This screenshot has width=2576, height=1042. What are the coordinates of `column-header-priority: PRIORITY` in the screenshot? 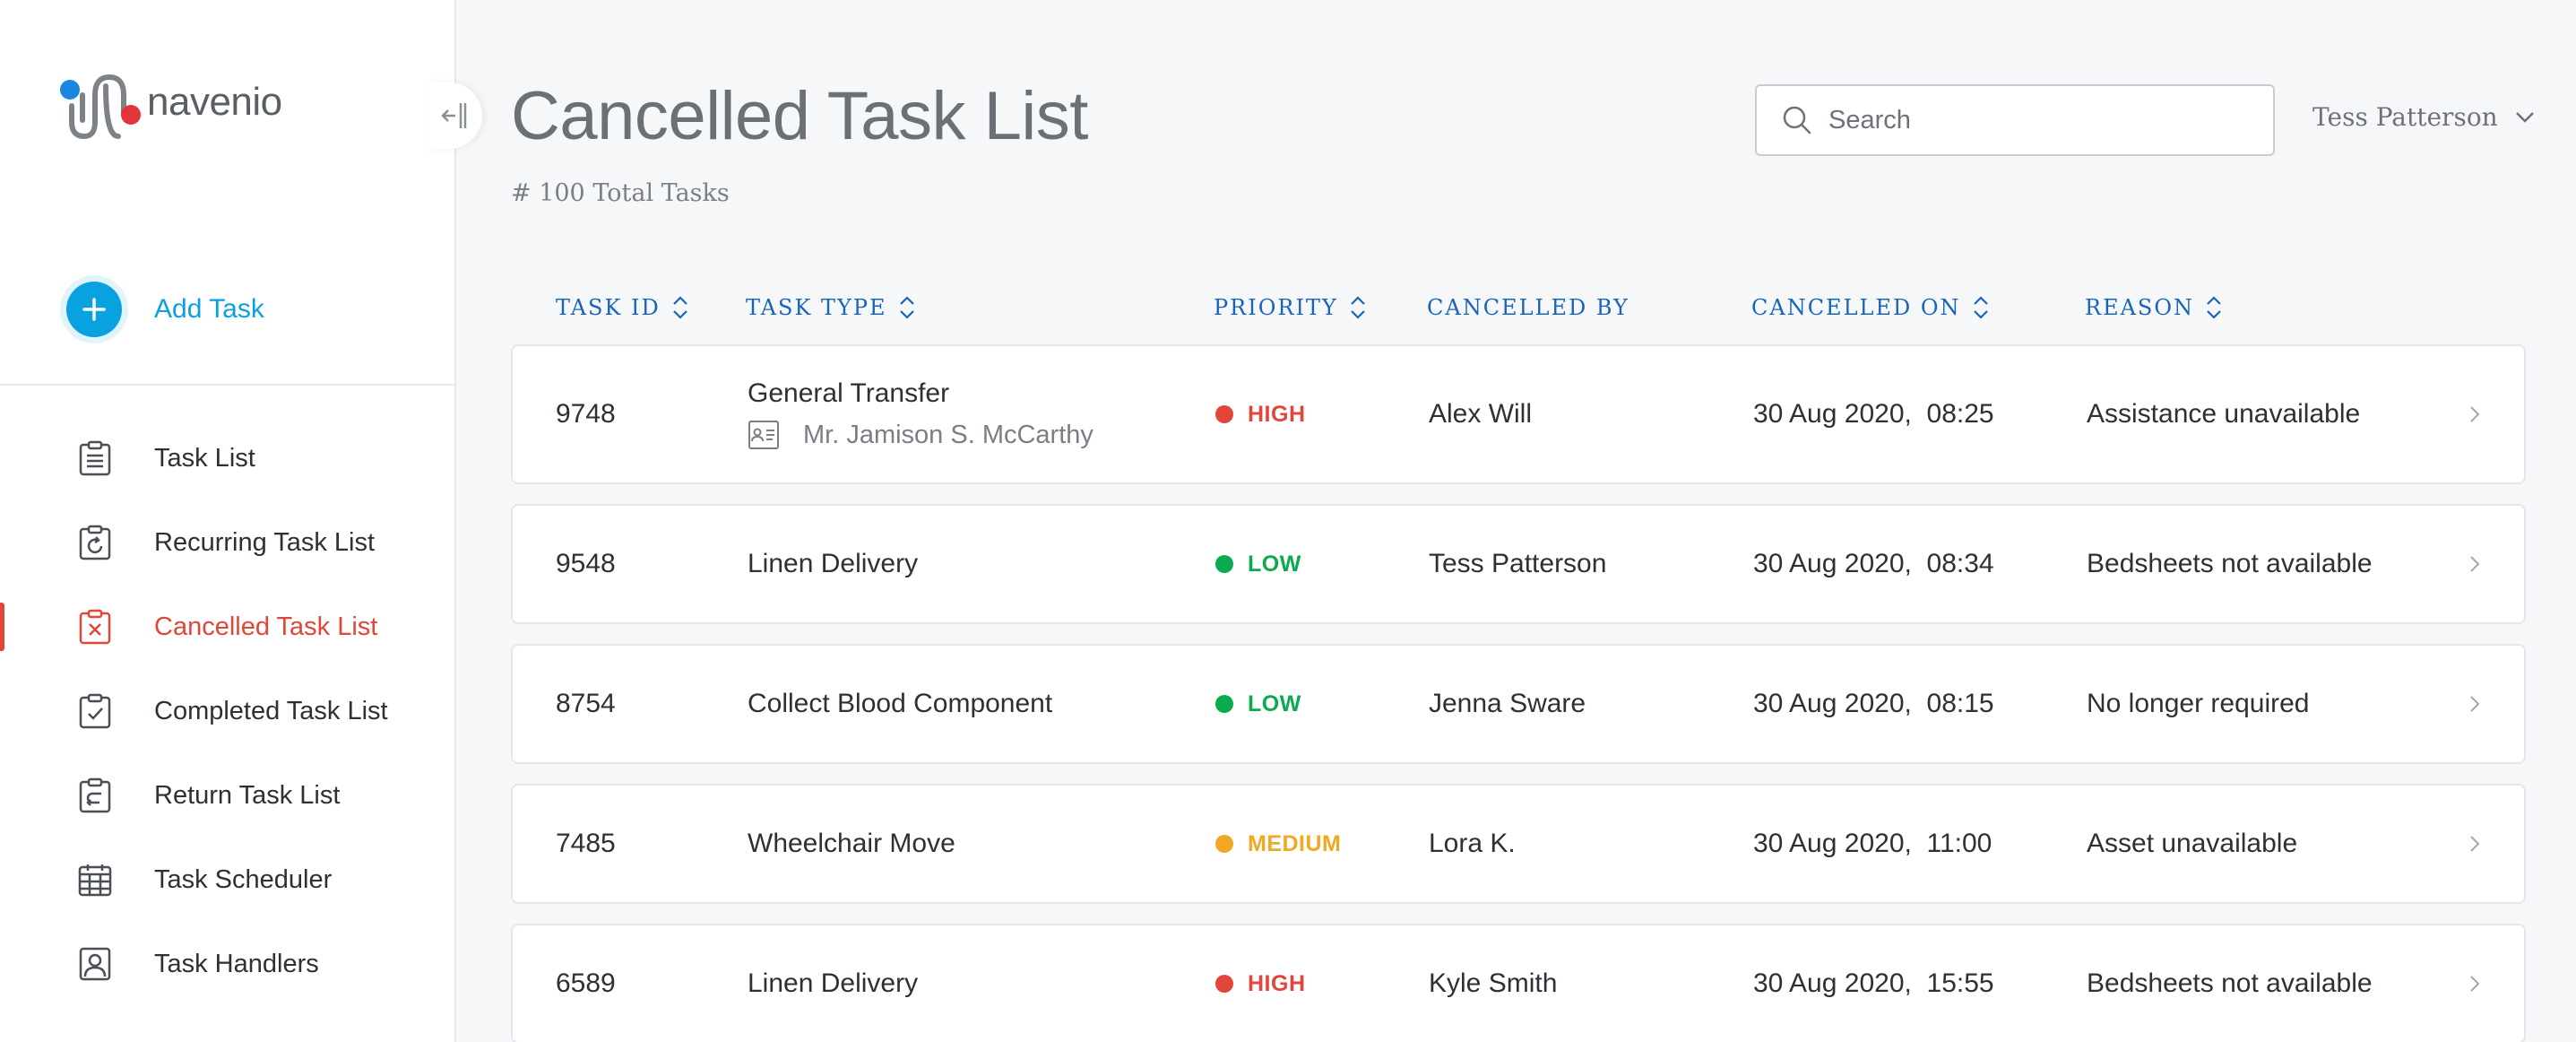 It's located at (1290, 307).